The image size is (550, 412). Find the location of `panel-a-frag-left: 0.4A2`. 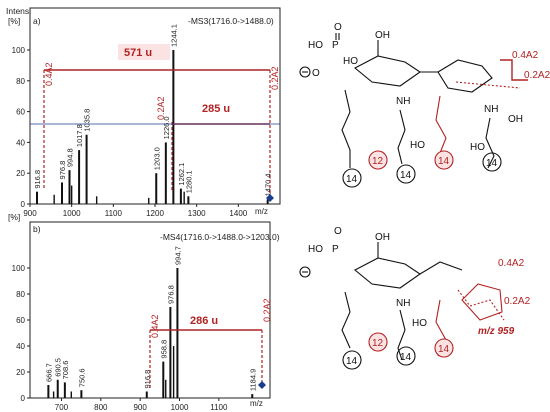

panel-a-frag-left: 0.4A2 is located at coordinates (49, 74).